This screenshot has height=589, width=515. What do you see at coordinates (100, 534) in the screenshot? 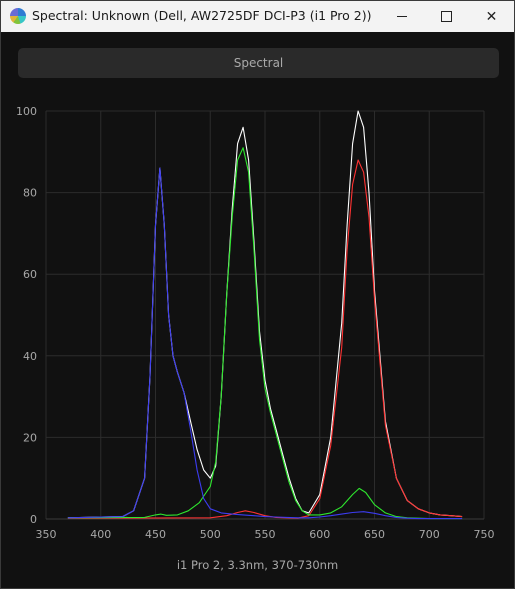
I see `x-tick-label: 400` at bounding box center [100, 534].